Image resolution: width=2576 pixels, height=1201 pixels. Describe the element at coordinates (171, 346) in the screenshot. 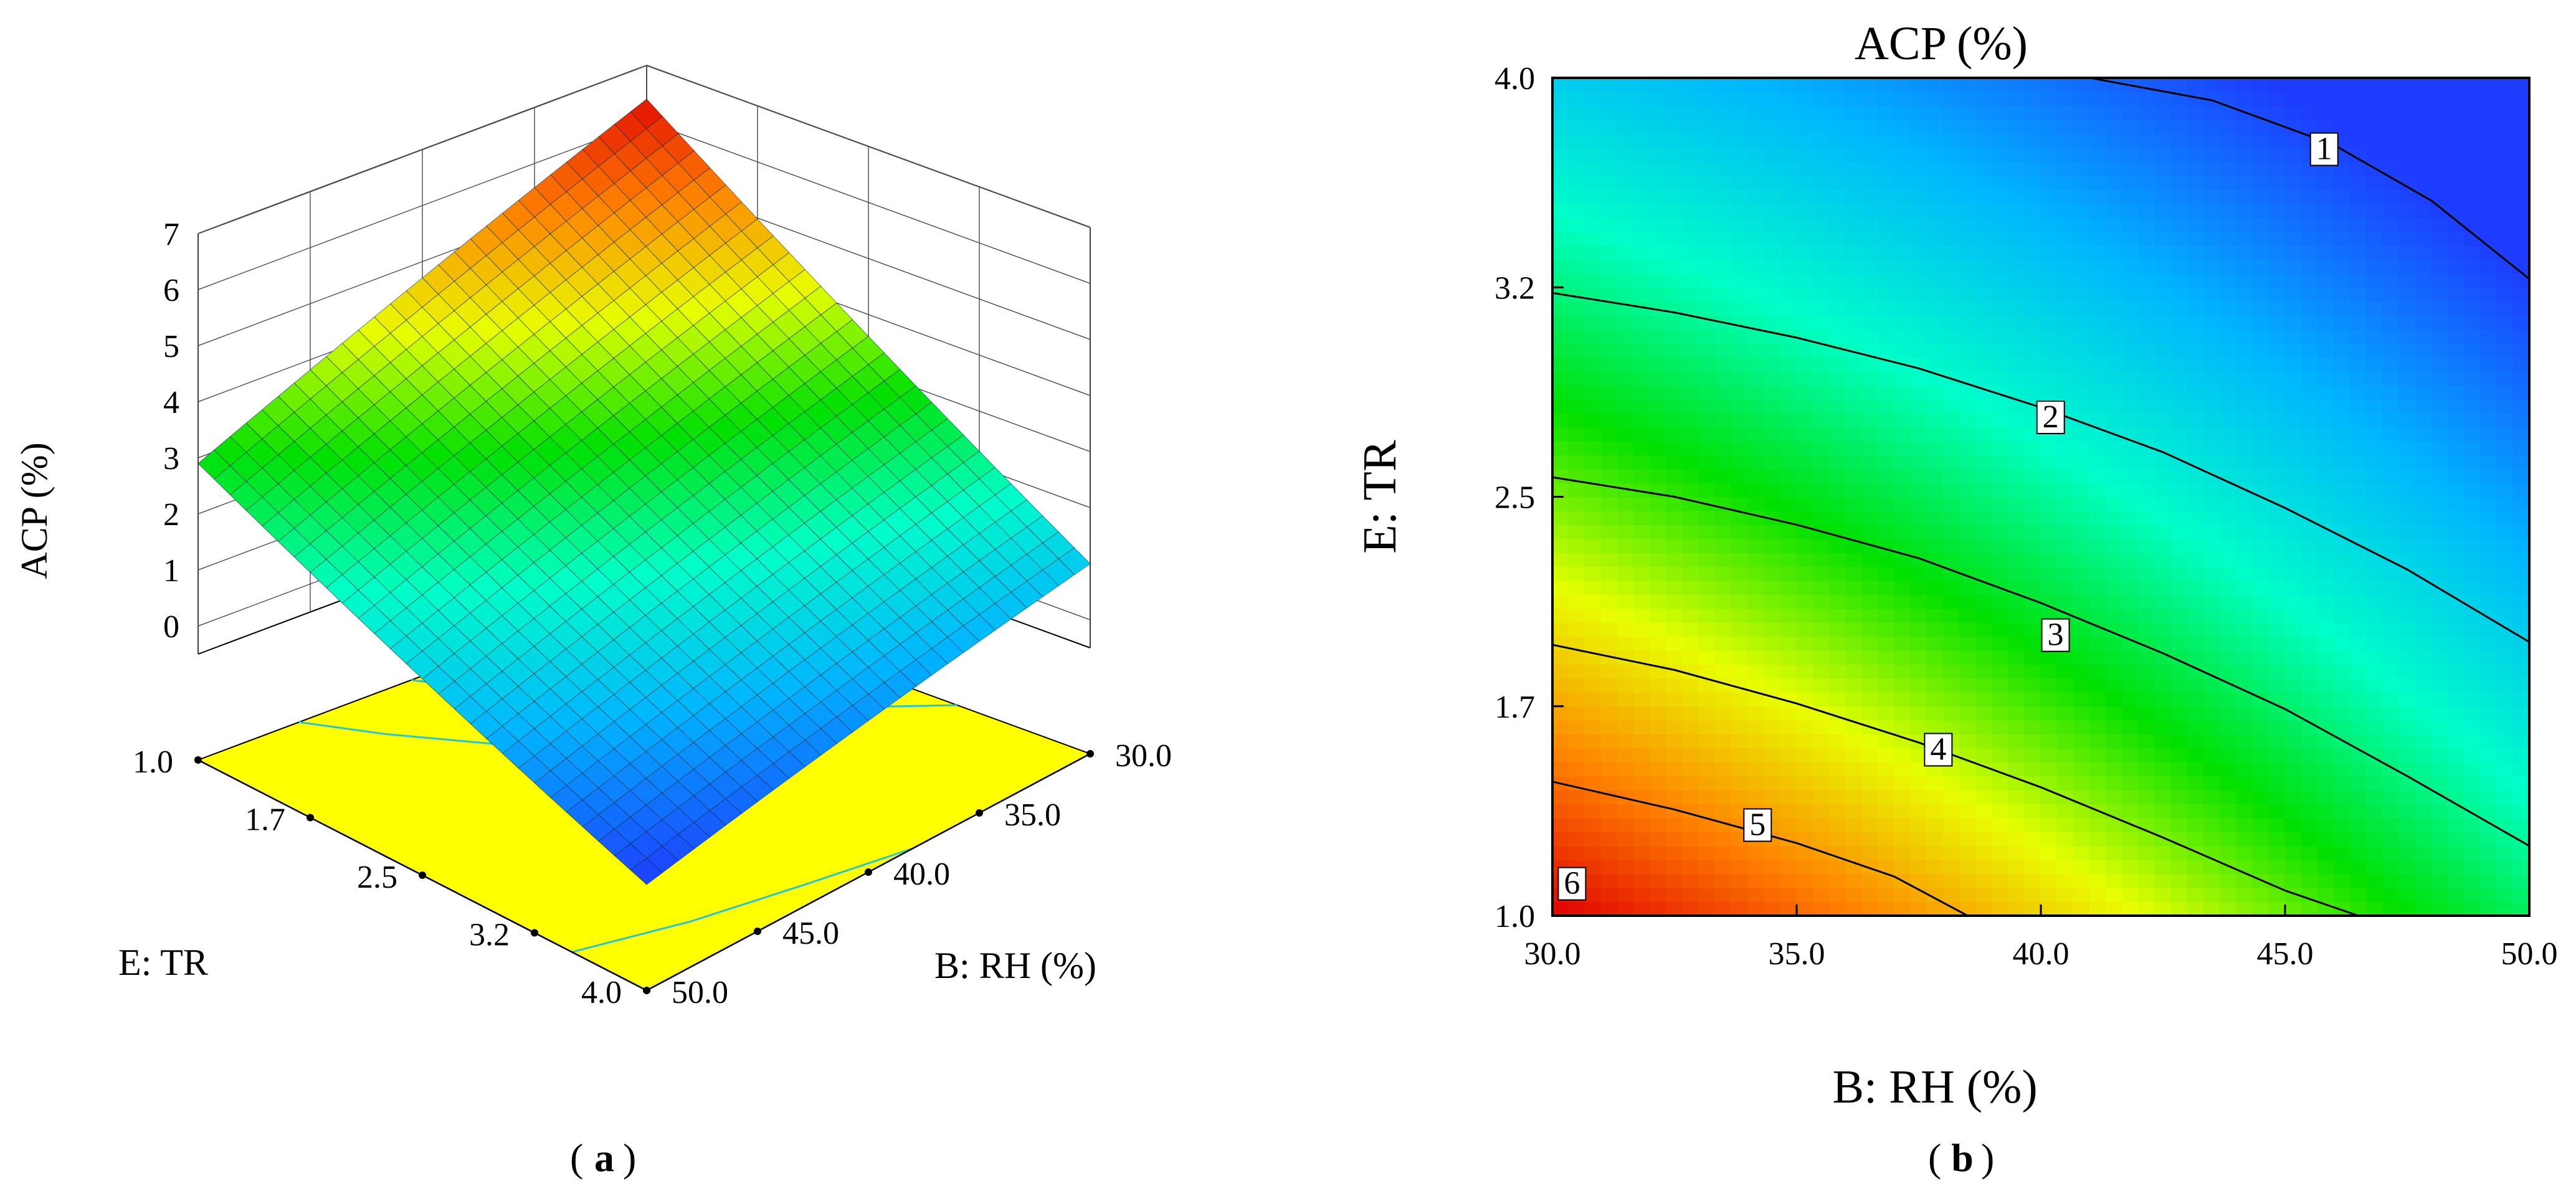

I see `z-tick-label: 5` at that location.